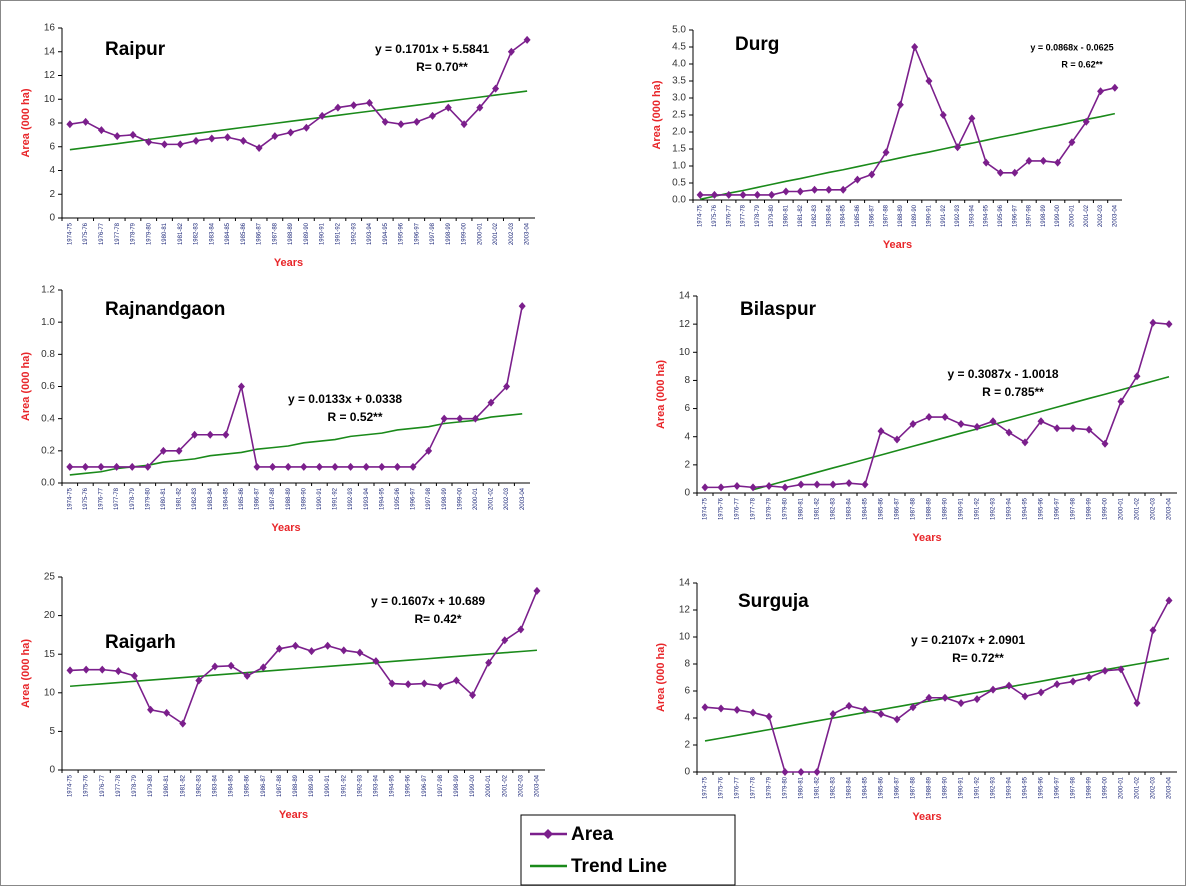 This screenshot has width=1186, height=891. Describe the element at coordinates (140, 642) in the screenshot. I see `chart-title: Raigarh` at that location.